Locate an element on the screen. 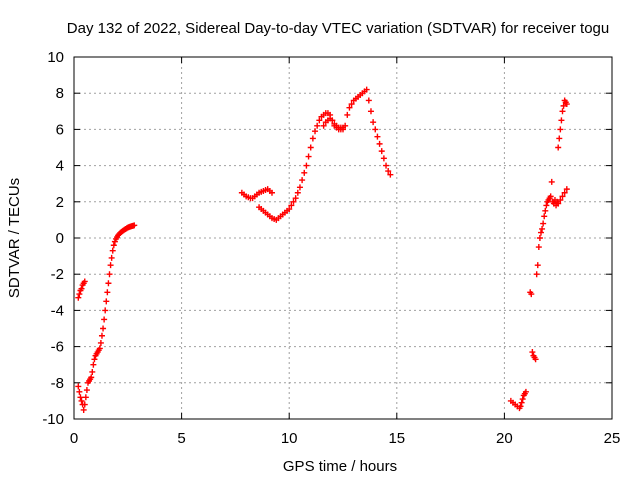  y-tick-label: 0 is located at coordinates (60, 238).